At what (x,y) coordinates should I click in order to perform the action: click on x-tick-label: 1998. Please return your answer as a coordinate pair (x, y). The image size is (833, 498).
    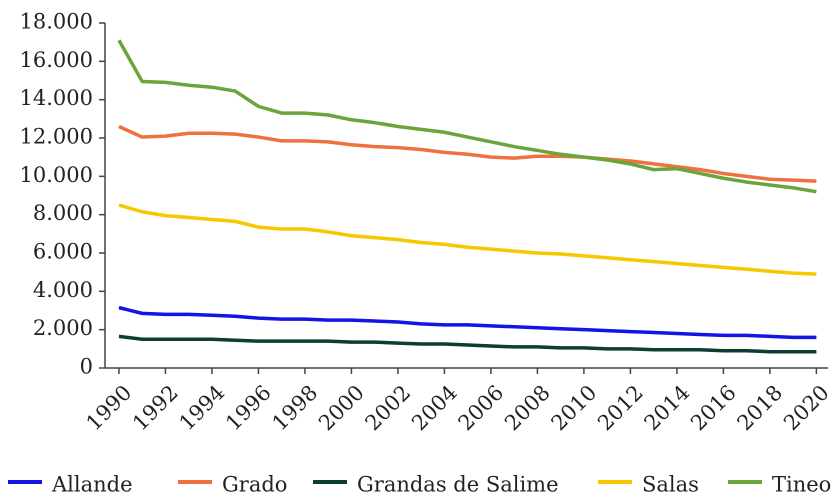
    Looking at the image, I should click on (295, 407).